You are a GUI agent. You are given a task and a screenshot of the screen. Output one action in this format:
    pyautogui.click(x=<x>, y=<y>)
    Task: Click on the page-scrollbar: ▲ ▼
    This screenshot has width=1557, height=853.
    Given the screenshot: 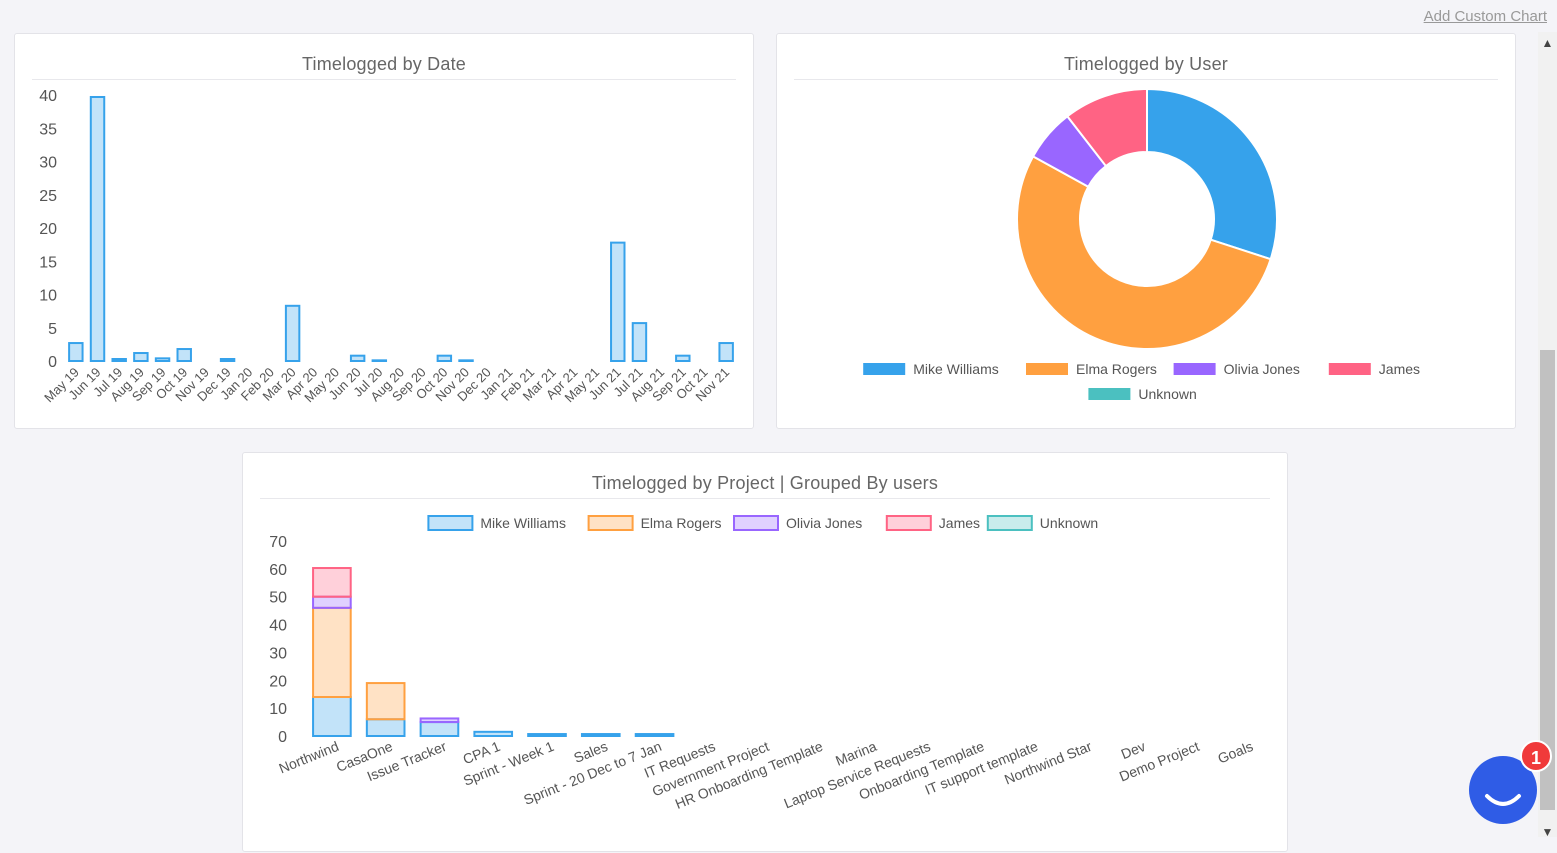 What is the action you would take?
    pyautogui.click(x=1547, y=435)
    